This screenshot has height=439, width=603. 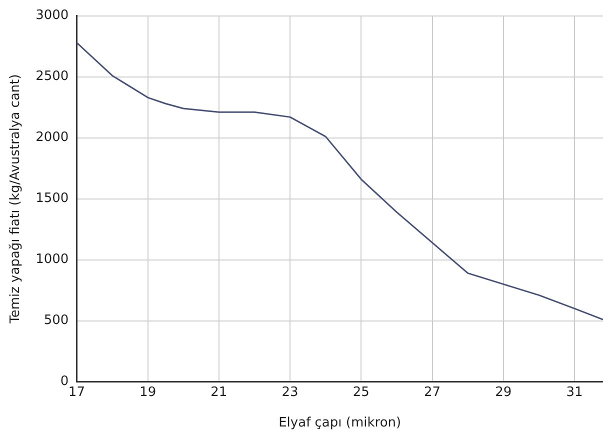 What do you see at coordinates (52, 16) in the screenshot?
I see `y-tick-label: 3000` at bounding box center [52, 16].